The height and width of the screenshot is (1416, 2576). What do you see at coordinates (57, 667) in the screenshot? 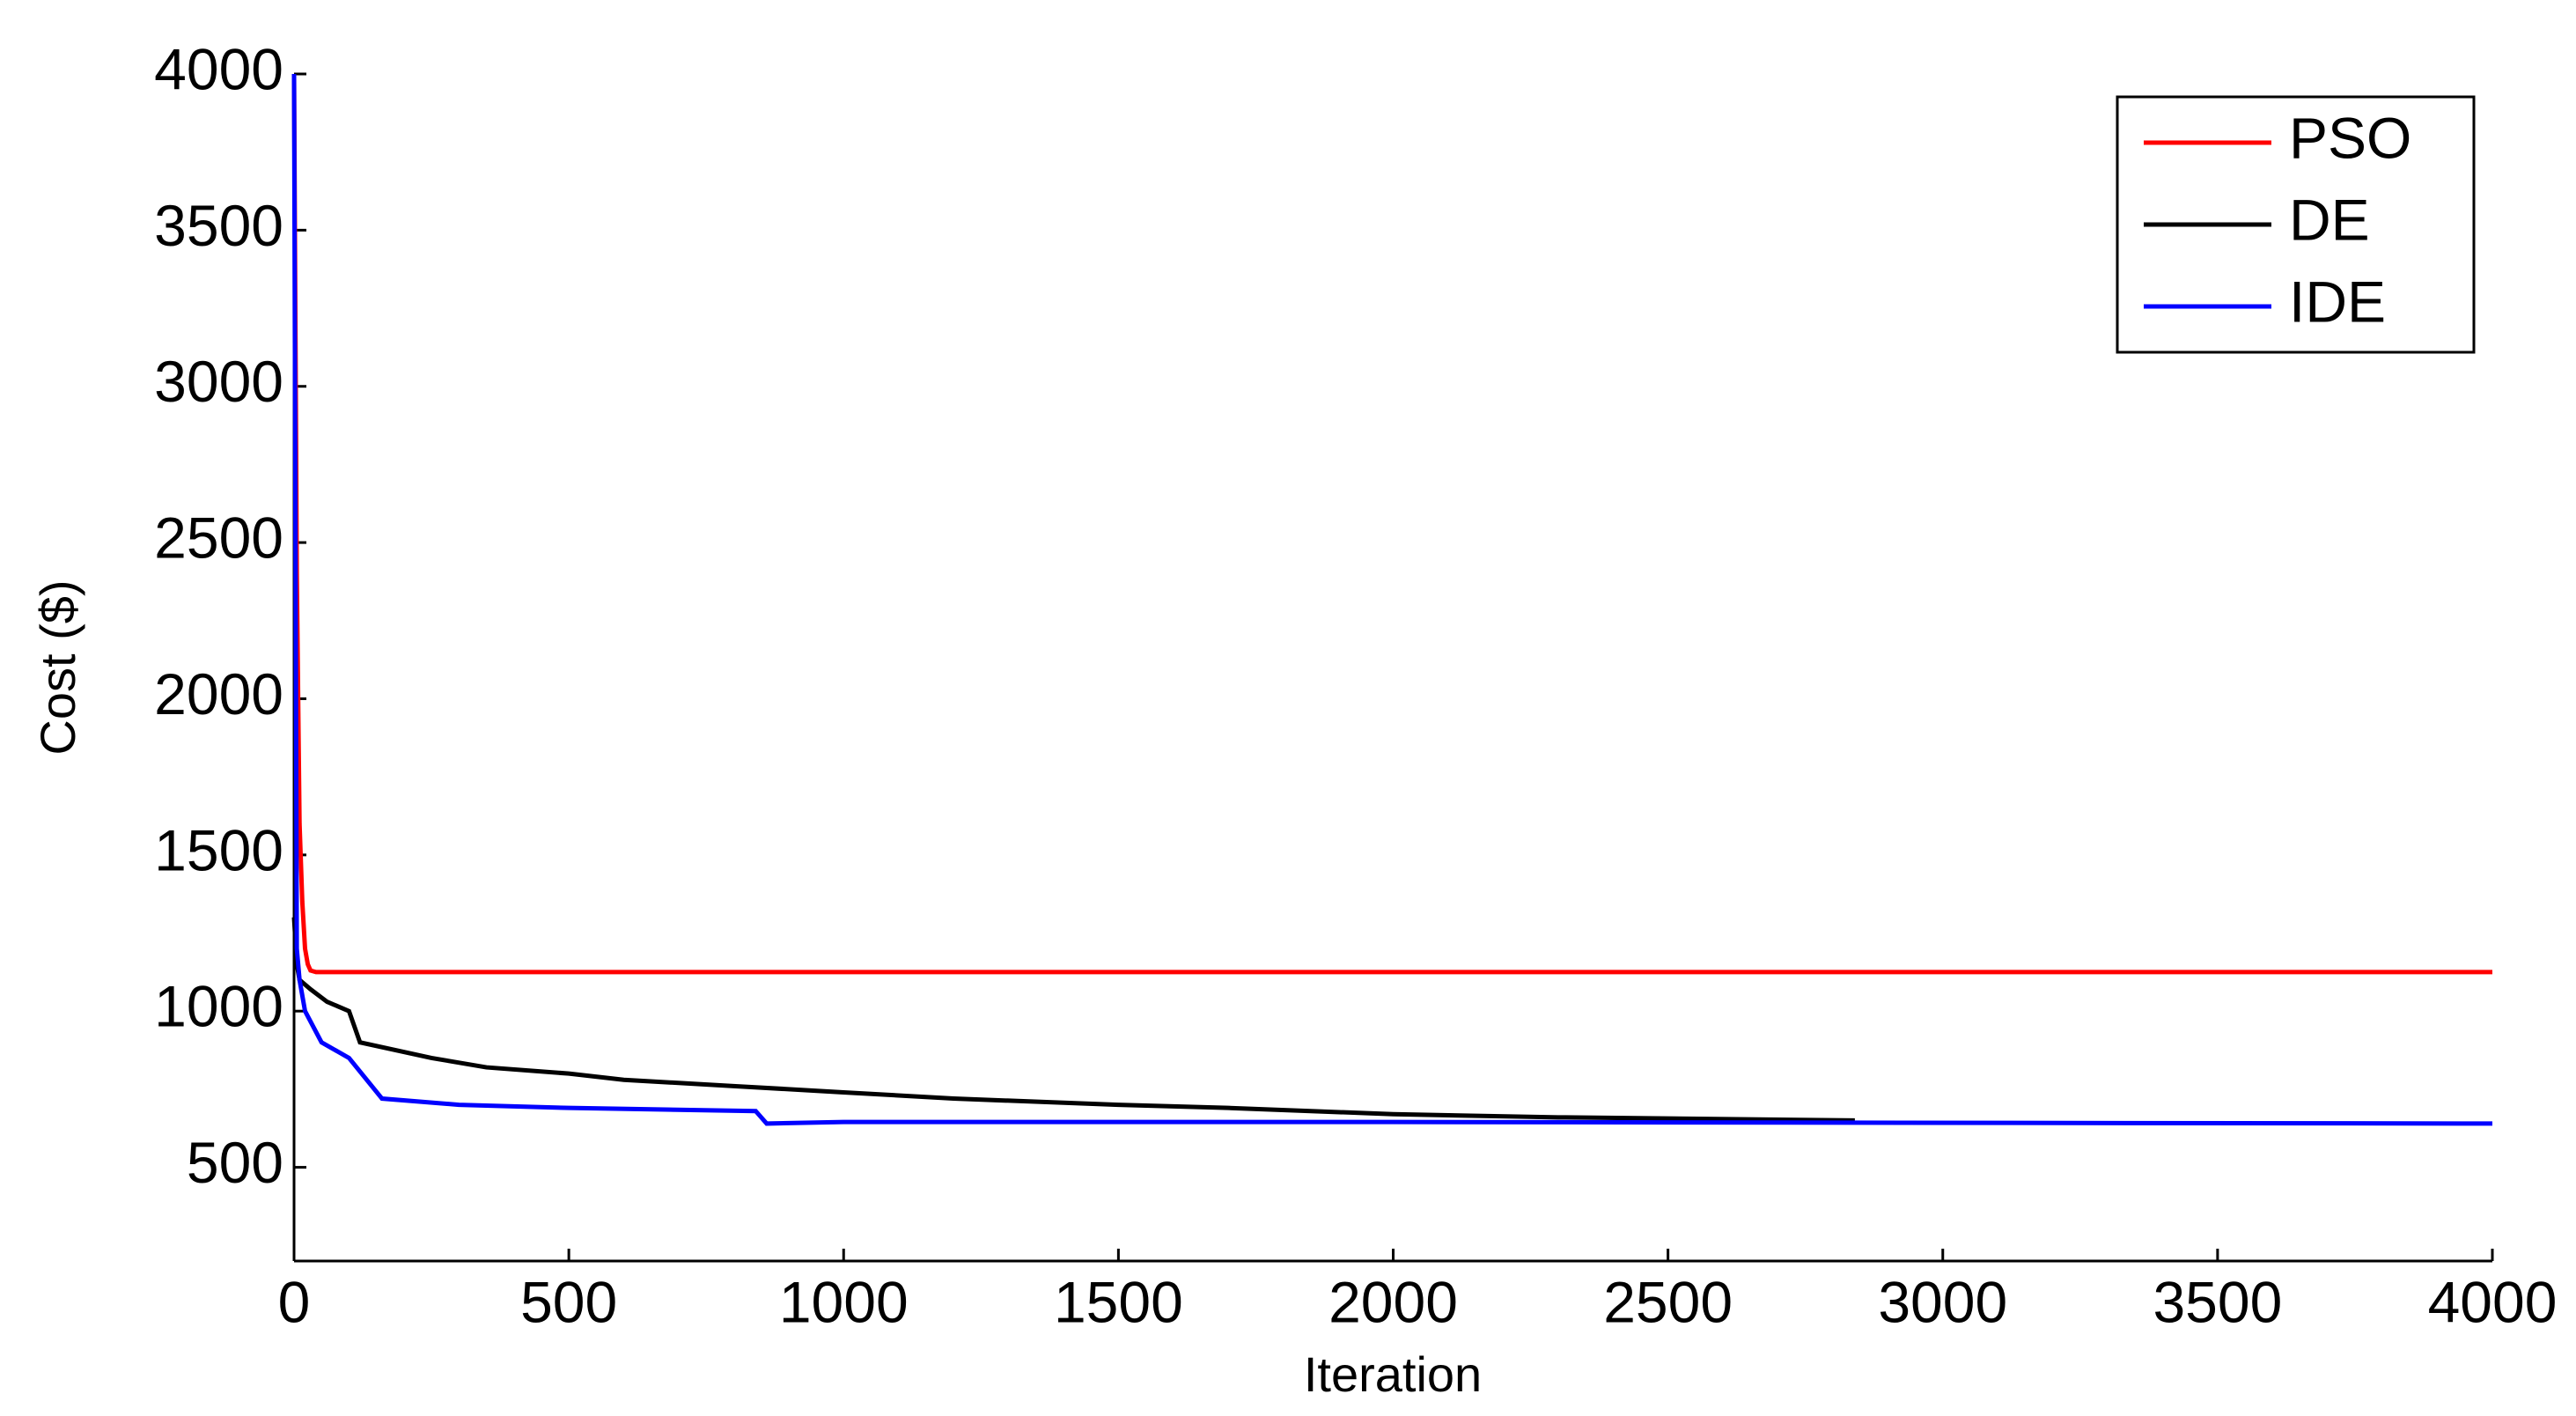
I see `y-axis-label: Cost ($)` at bounding box center [57, 667].